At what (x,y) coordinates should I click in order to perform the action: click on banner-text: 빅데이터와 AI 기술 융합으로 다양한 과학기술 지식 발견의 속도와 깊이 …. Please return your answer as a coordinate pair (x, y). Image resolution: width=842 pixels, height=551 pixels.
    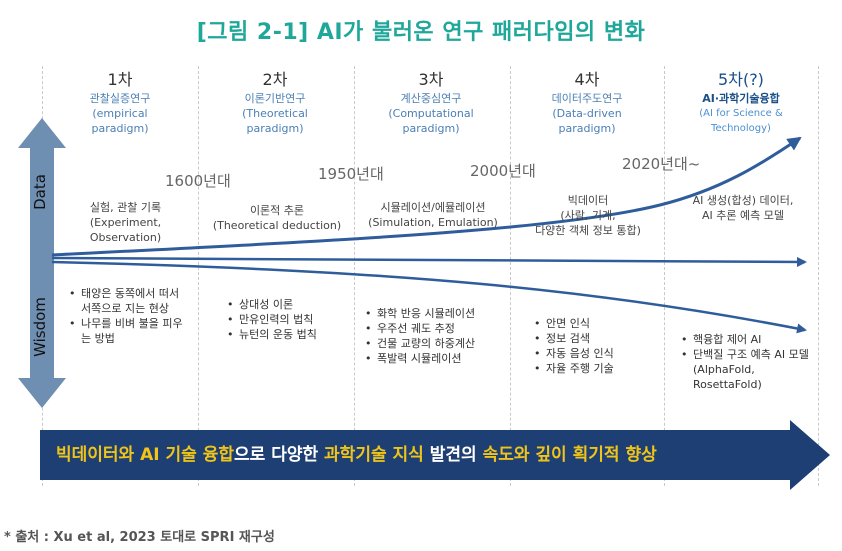
    Looking at the image, I should click on (416, 452).